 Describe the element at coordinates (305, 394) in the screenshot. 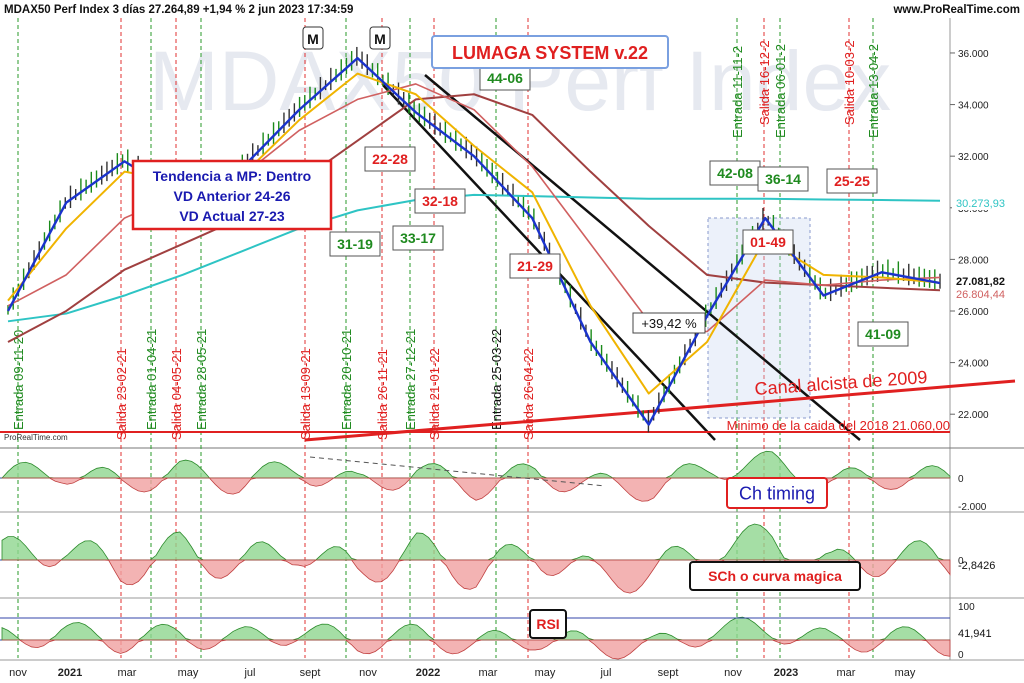

I see `salida-label: Salida 13-09-21` at that location.